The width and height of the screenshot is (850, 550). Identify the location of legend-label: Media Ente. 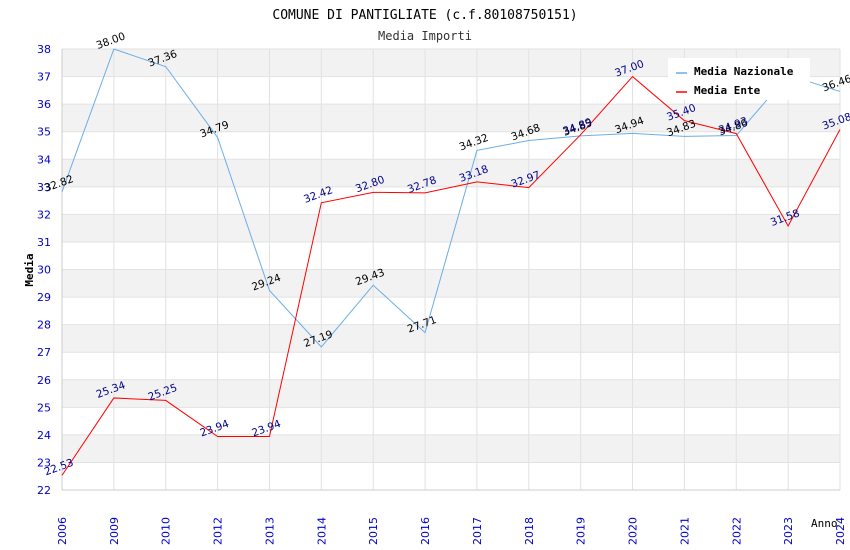
(727, 90).